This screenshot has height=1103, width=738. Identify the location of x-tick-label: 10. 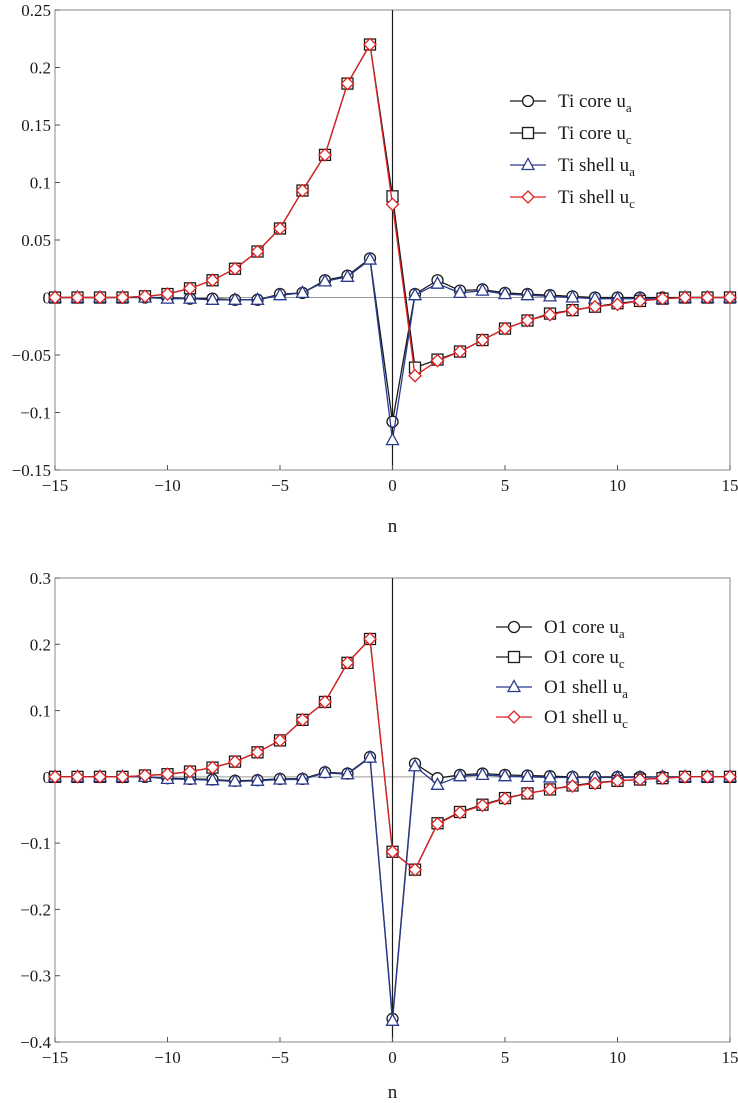
(617, 485).